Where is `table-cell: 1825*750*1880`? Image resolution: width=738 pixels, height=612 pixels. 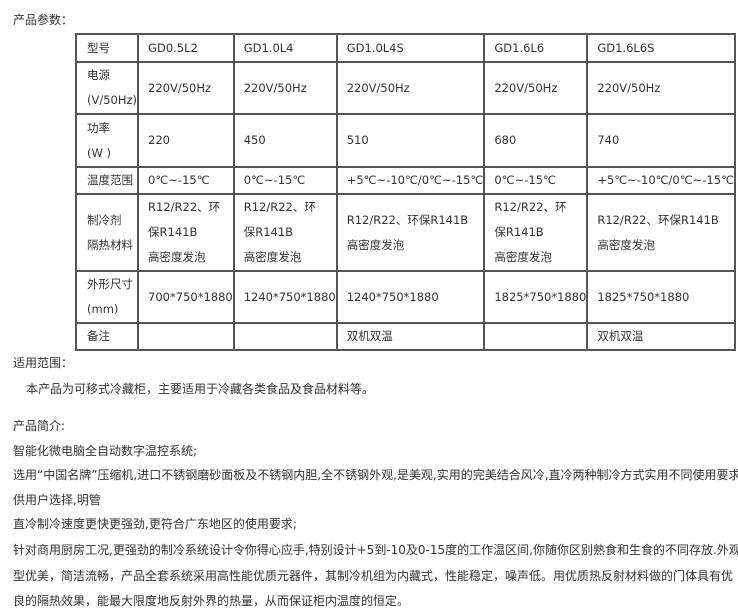
table-cell: 1825*750*1880 is located at coordinates (536, 297).